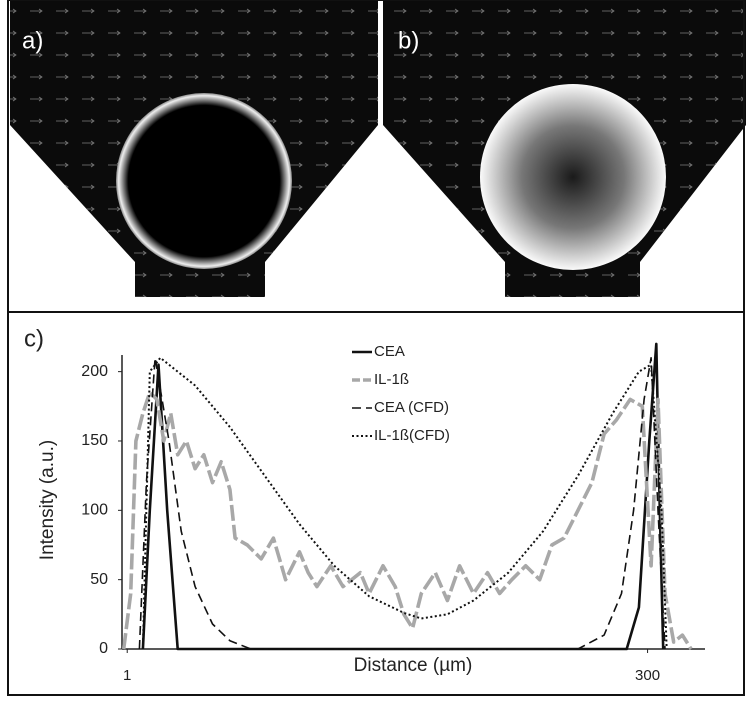 The image size is (746, 701). What do you see at coordinates (413, 665) in the screenshot?
I see `x-axis-label: Distance (µm)` at bounding box center [413, 665].